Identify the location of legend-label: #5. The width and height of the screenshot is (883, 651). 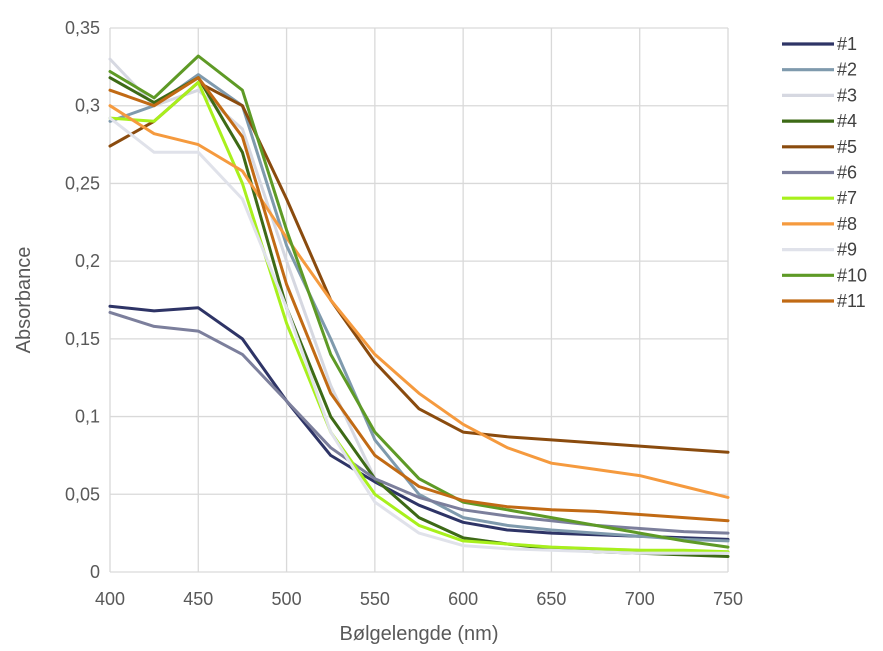
(847, 147).